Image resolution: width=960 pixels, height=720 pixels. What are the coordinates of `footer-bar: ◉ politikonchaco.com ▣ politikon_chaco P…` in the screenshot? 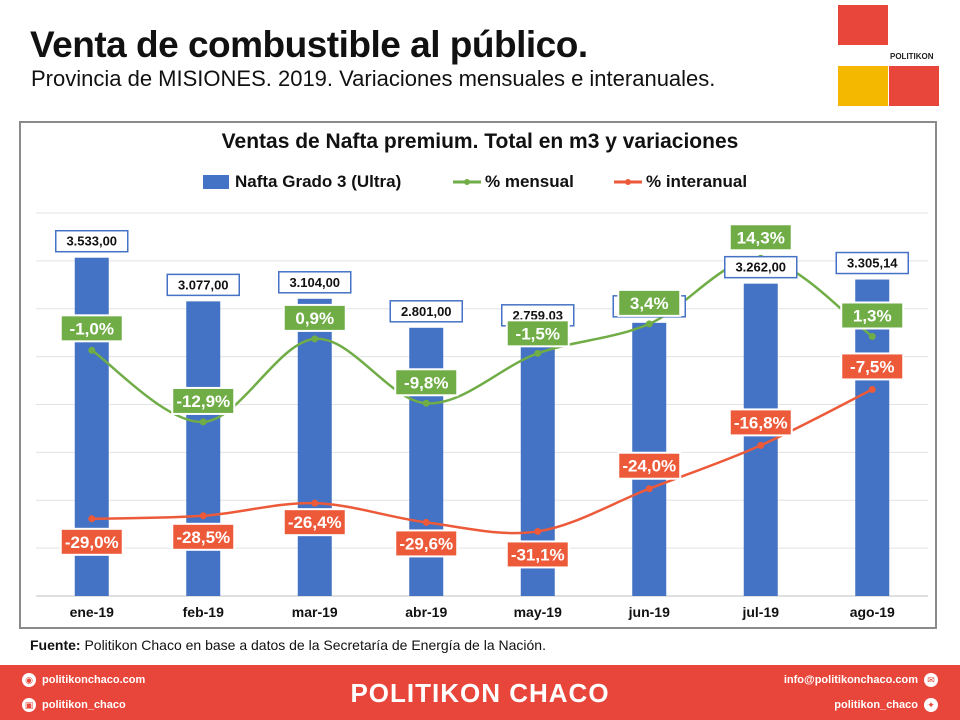 It's located at (480, 692).